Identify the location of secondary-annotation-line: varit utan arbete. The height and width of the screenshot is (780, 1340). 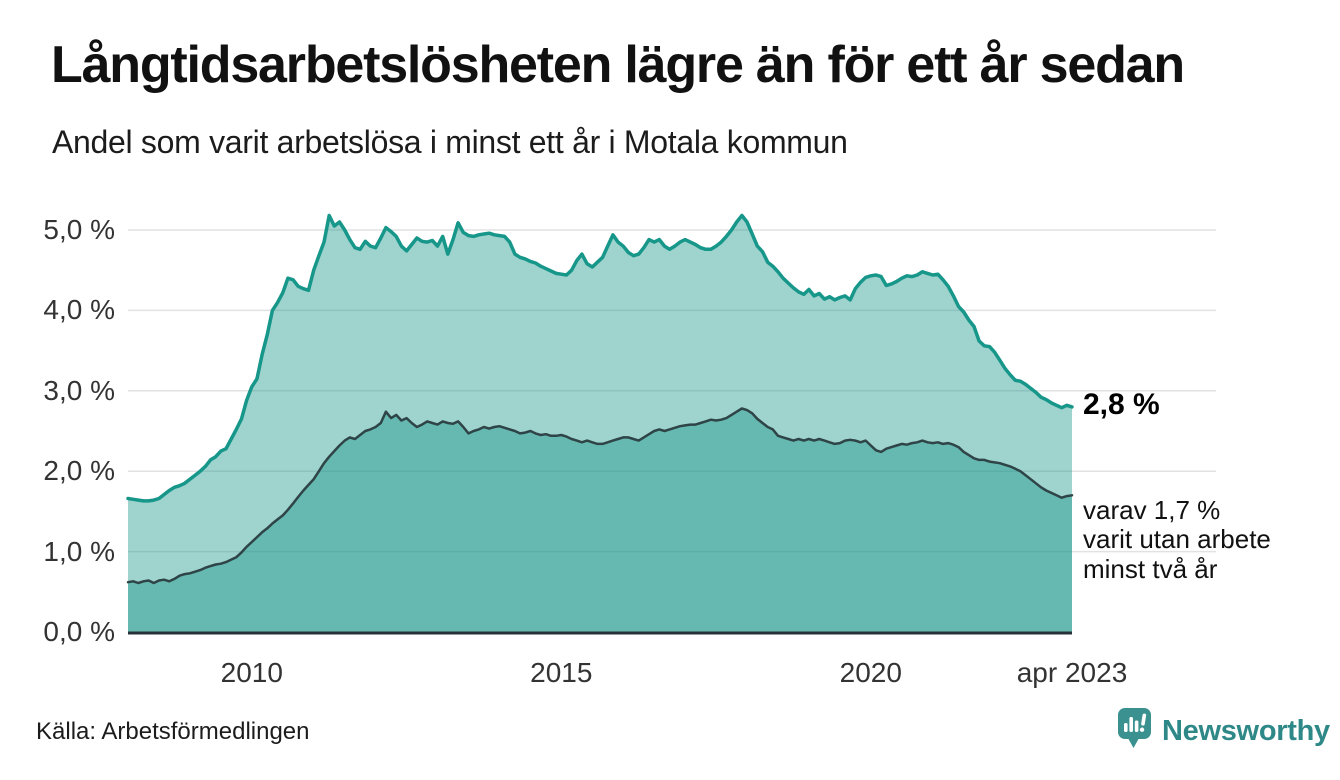
(1177, 539).